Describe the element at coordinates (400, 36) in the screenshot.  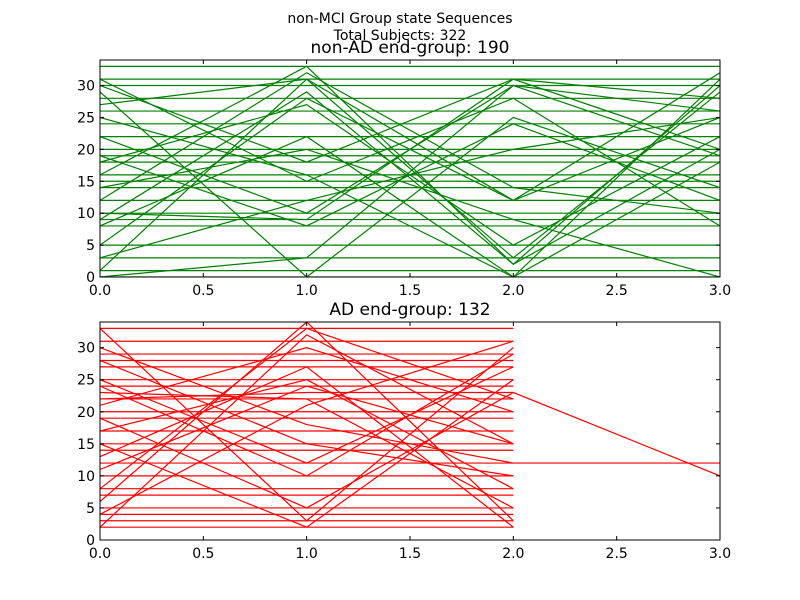
I see `suptitle: Total Subjects: 322` at that location.